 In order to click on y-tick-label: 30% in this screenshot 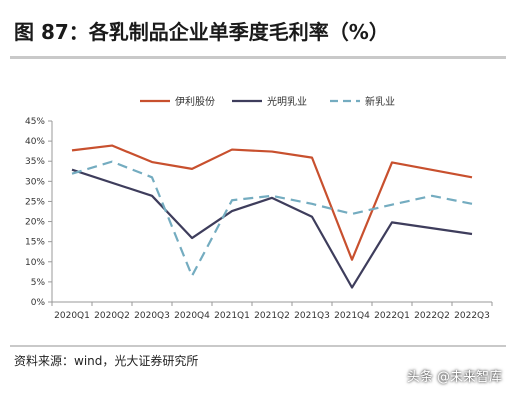, I will do `click(35, 182)`.